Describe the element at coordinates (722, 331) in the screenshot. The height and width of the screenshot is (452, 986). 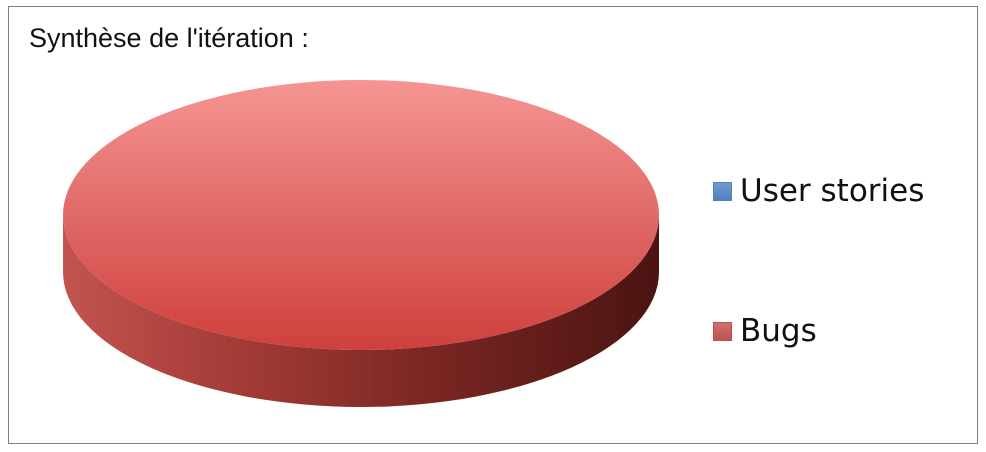
I see `legend-swatch-bugs` at that location.